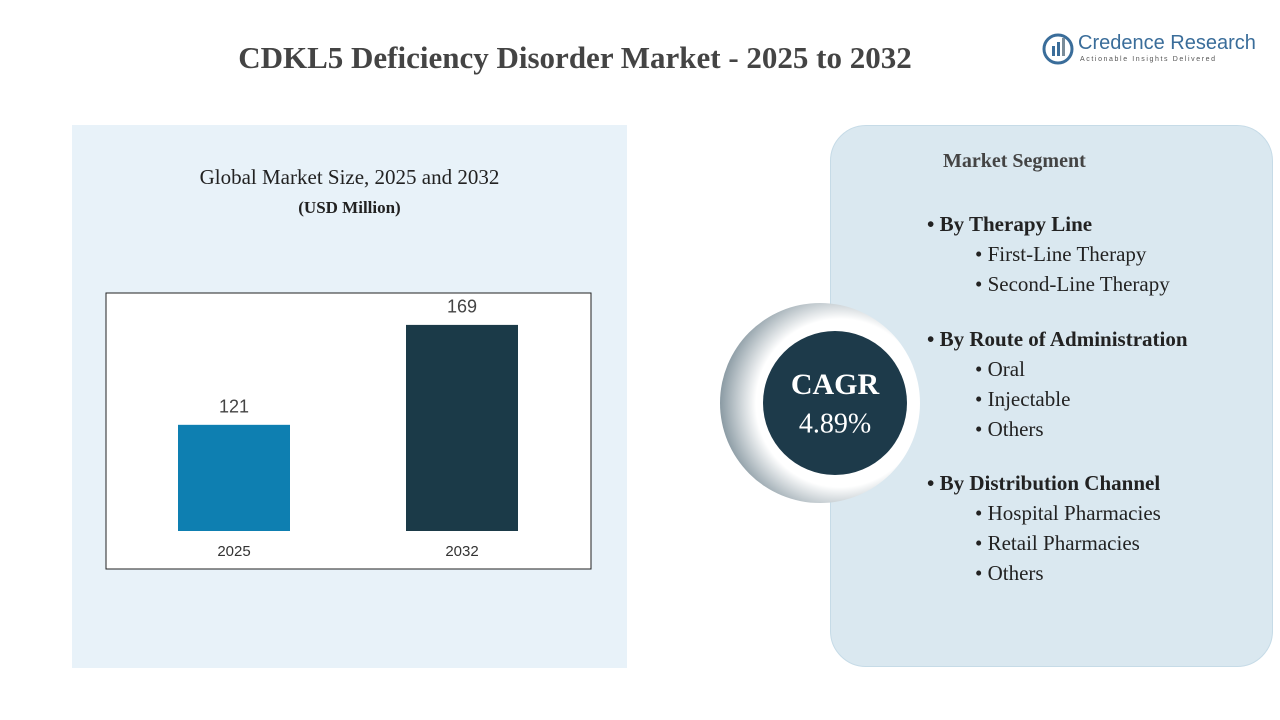  What do you see at coordinates (1044, 513) in the screenshot?
I see `segment-item: Hospital Pharmacies` at bounding box center [1044, 513].